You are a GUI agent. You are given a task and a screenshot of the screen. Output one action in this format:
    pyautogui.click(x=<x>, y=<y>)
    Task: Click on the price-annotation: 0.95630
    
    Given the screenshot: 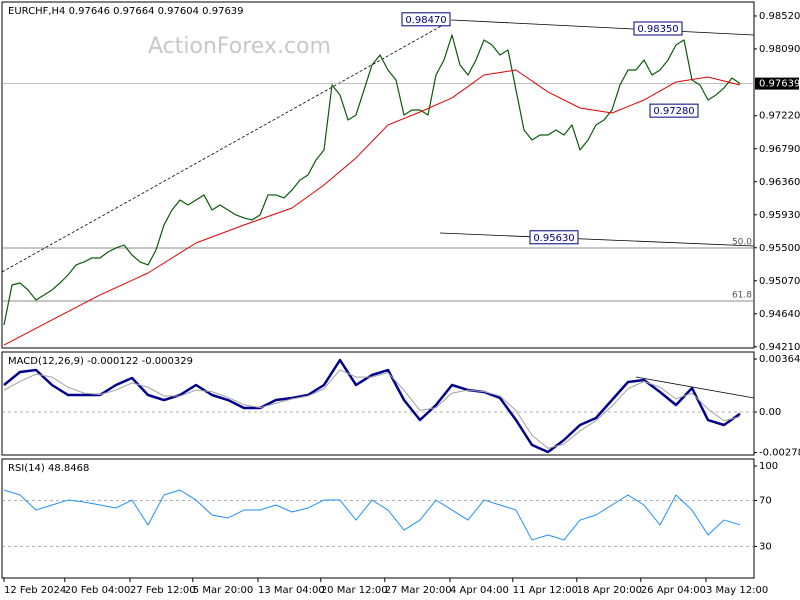 What is the action you would take?
    pyautogui.click(x=553, y=238)
    